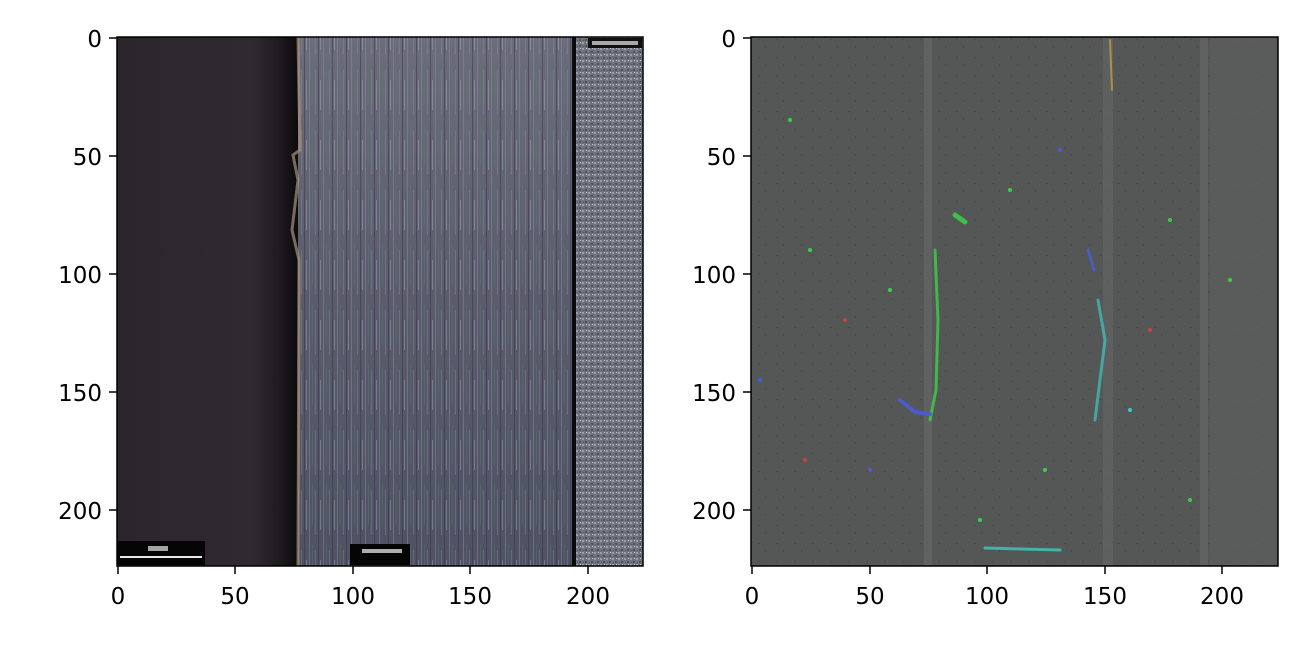 The image size is (1303, 649). Describe the element at coordinates (80, 394) in the screenshot. I see `left-y-tick-label: 150` at that location.